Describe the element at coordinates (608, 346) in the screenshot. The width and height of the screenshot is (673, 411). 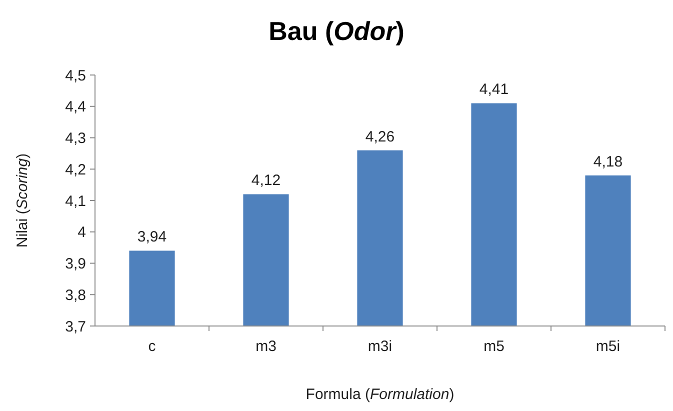
I see `x-tick-label: m5i` at that location.